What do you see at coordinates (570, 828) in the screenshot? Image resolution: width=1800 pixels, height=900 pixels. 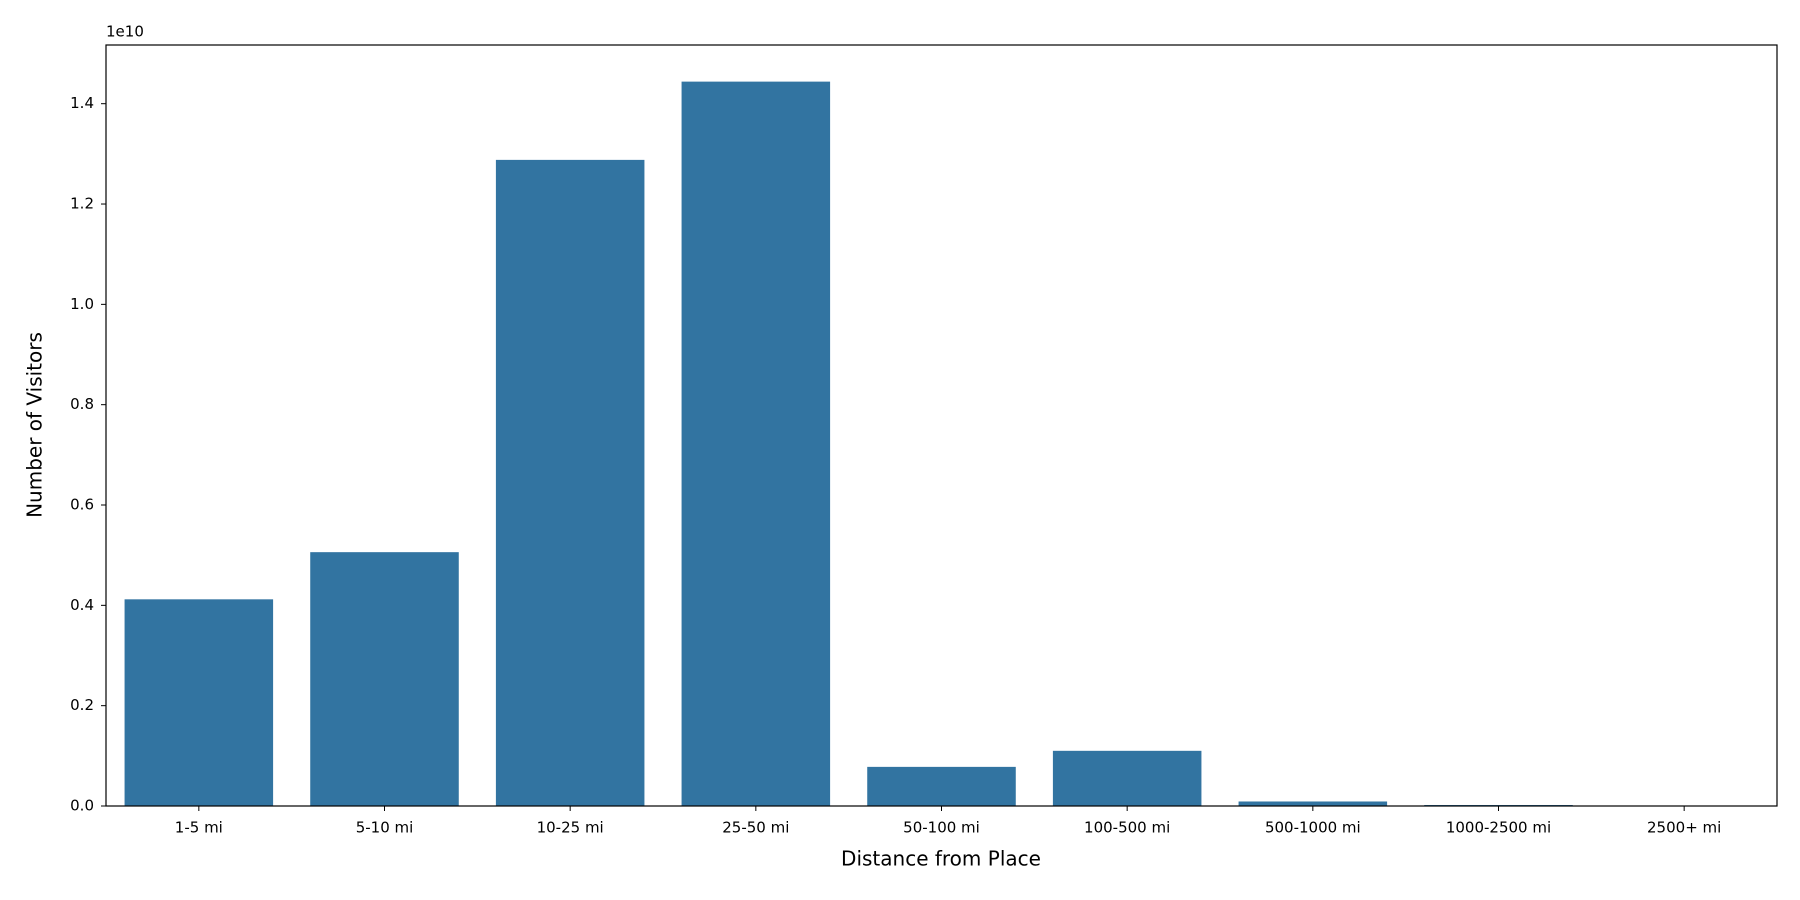 I see `x-tick-label: 10-25 mi` at bounding box center [570, 828].